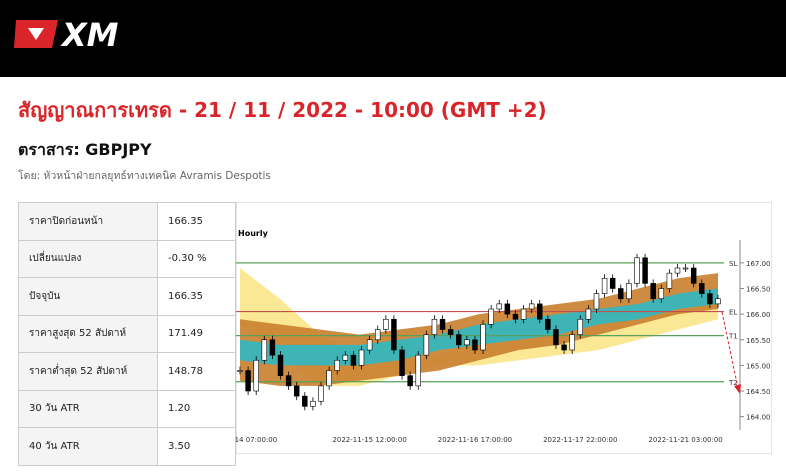 Image resolution: width=786 pixels, height=475 pixels. Describe the element at coordinates (758, 392) in the screenshot. I see `y-tick-label: 164.50` at that location.